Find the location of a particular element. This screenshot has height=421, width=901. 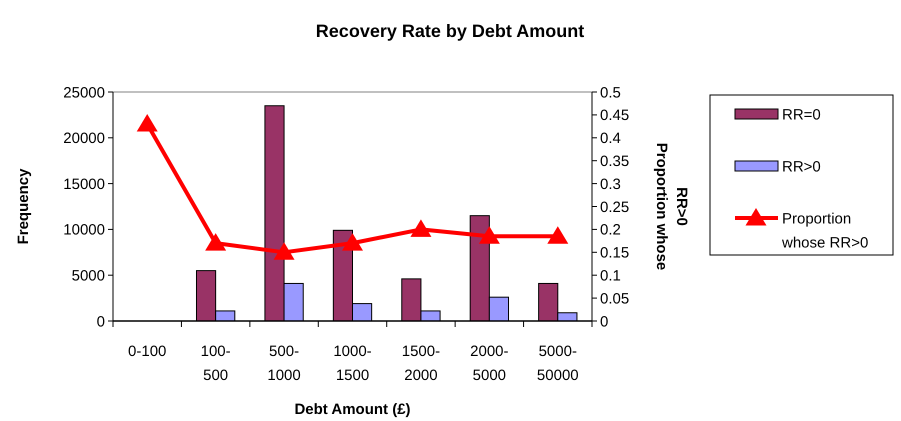

y2-tick-label: 0.1 is located at coordinates (610, 275).